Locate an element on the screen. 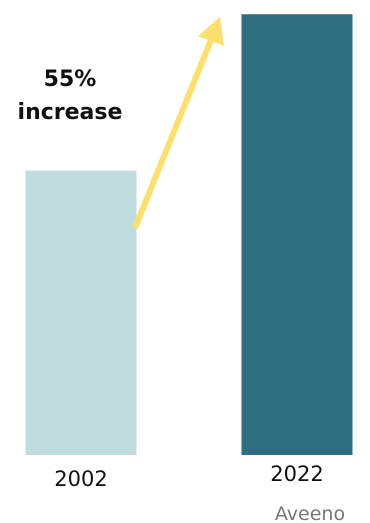 The image size is (370, 523). annotation-percent: 55% is located at coordinates (70, 79).